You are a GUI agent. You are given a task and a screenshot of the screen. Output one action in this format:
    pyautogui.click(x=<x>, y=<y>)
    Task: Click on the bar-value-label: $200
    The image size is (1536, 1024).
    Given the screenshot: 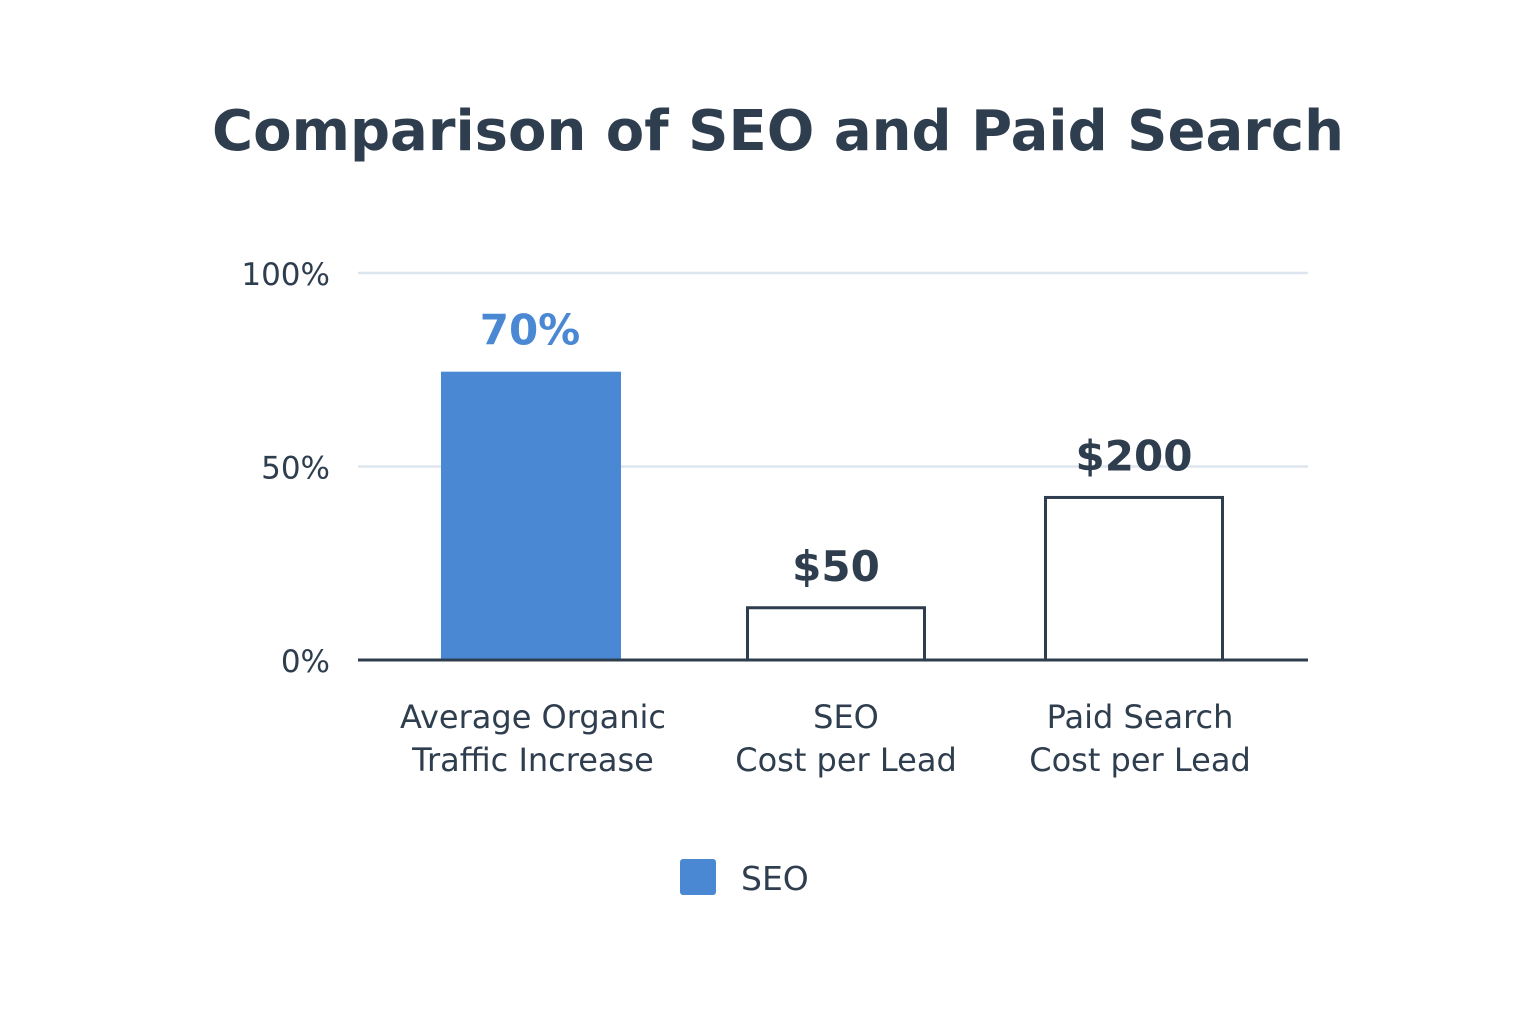 What is the action you would take?
    pyautogui.click(x=1134, y=455)
    